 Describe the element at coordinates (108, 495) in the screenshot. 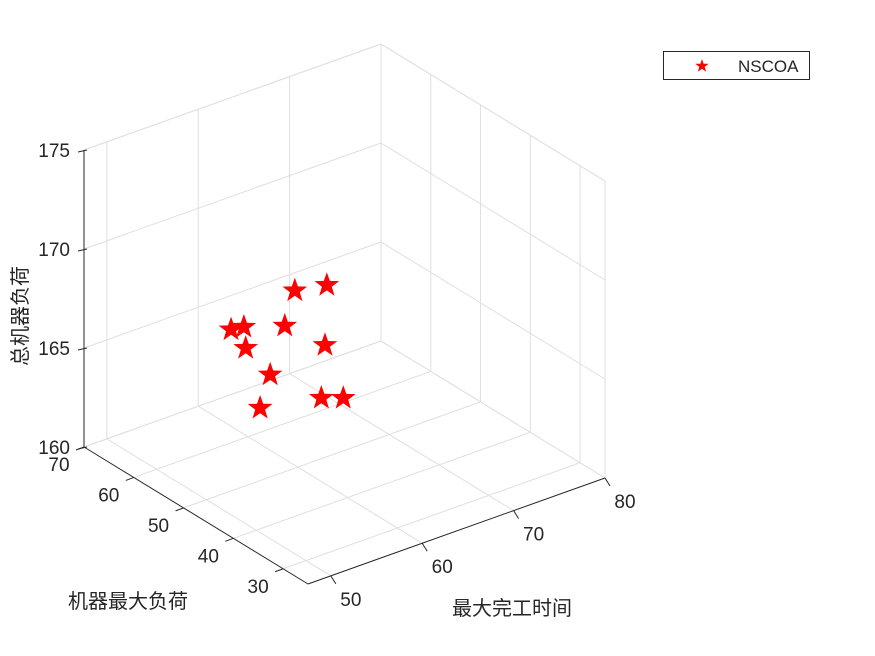

I see `y-tick-label: 60` at that location.